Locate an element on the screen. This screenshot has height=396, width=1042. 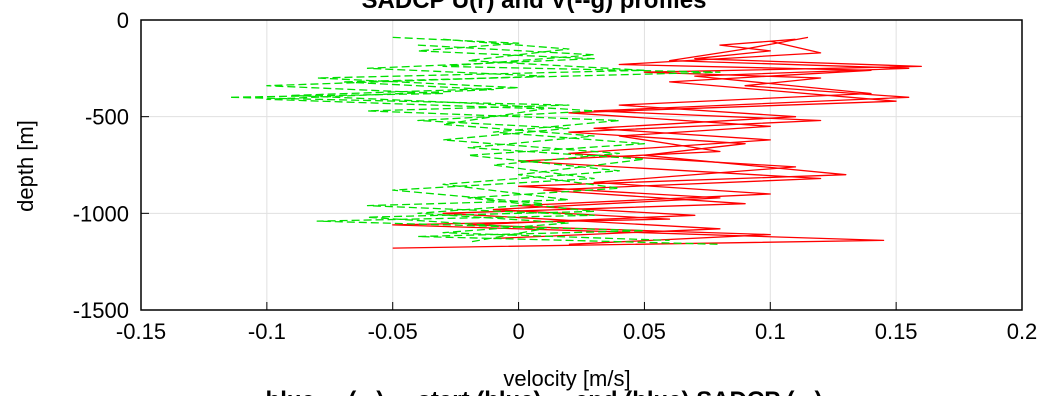
y-axis-label: depth [m] is located at coordinates (25, 166).